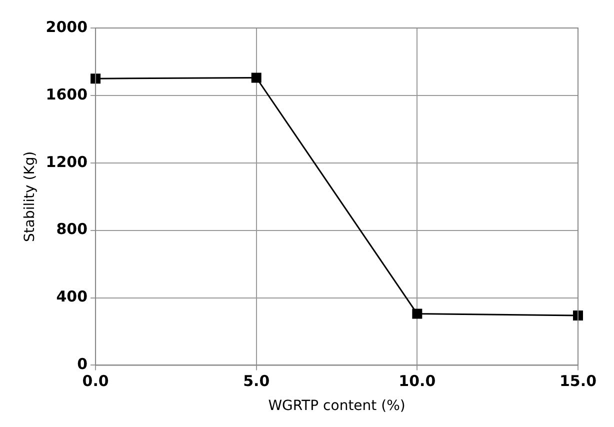 This screenshot has height=427, width=614. What do you see at coordinates (82, 364) in the screenshot?
I see `y-tick-label: 0` at bounding box center [82, 364].